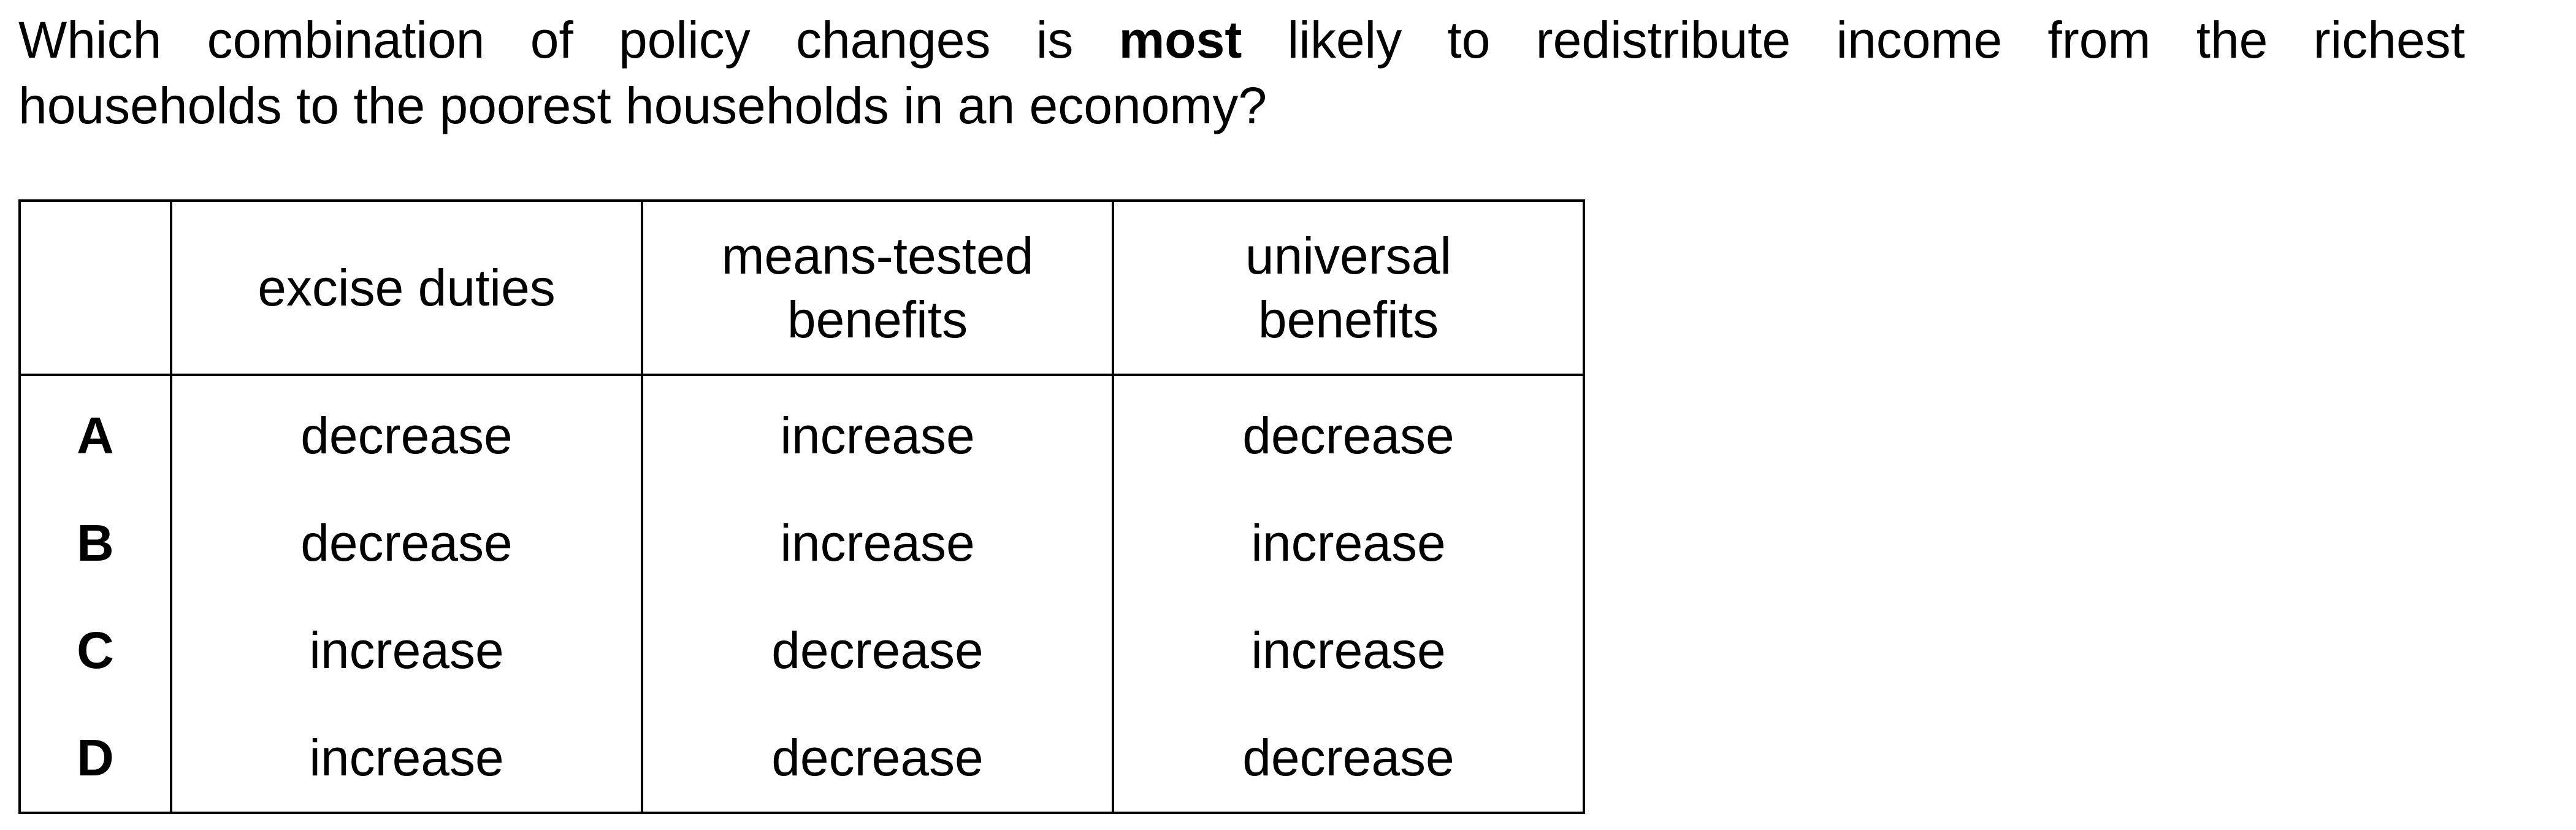 The image size is (2576, 830). Describe the element at coordinates (95, 432) in the screenshot. I see `option-letter: A` at that location.